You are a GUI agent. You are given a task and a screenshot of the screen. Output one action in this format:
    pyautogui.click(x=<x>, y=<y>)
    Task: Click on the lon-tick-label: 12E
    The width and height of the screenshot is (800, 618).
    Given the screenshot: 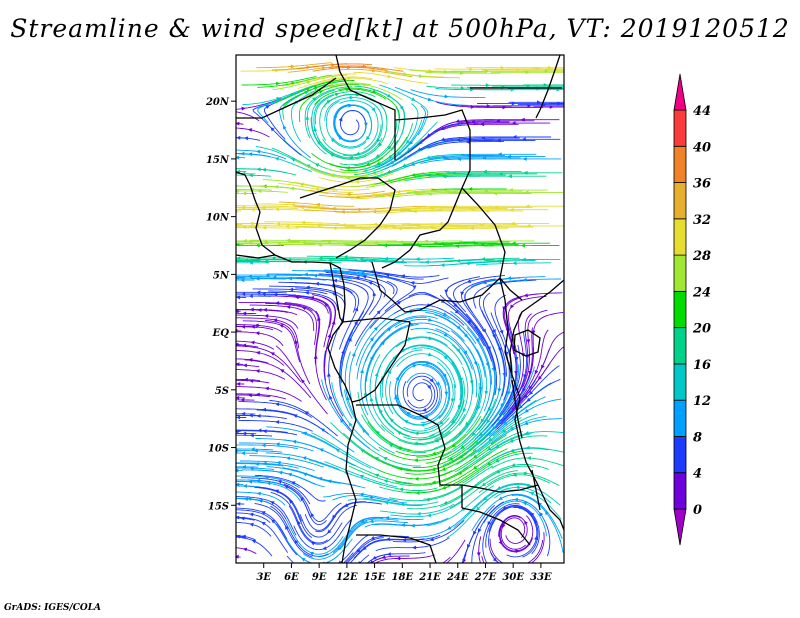 What is the action you would take?
    pyautogui.click(x=347, y=577)
    